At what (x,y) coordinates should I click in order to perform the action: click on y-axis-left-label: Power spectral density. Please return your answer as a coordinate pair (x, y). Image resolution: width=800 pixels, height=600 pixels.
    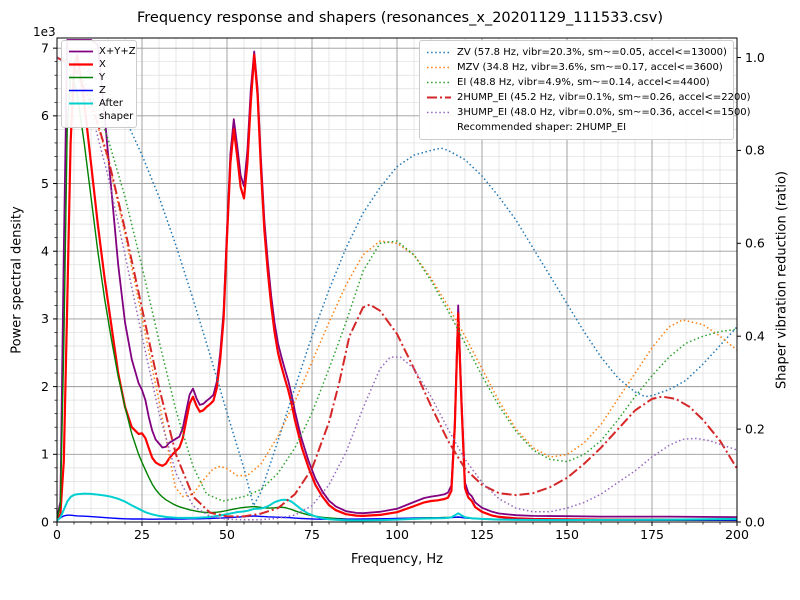
    Looking at the image, I should click on (17, 280).